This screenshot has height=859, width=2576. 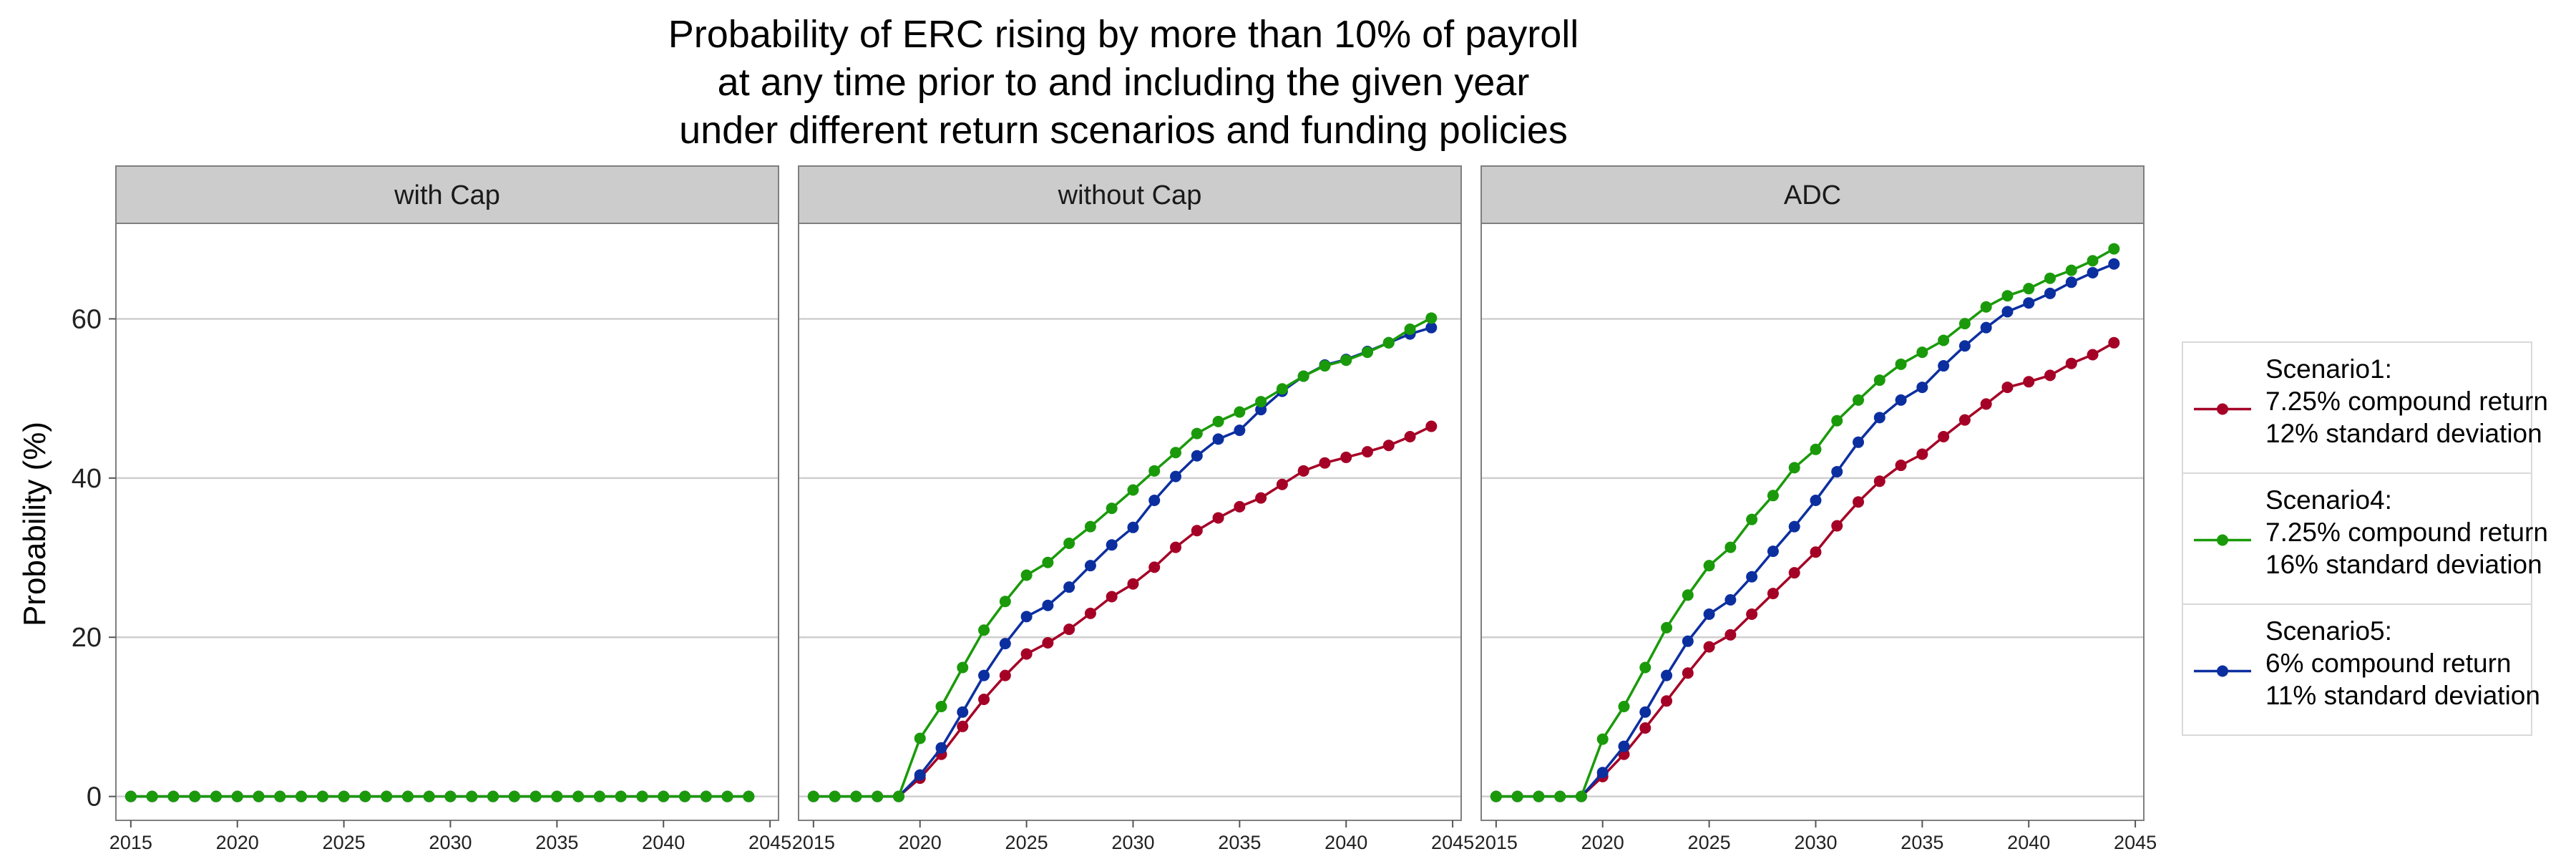 What do you see at coordinates (130, 842) in the screenshot?
I see `x-tick-label: 2015` at bounding box center [130, 842].